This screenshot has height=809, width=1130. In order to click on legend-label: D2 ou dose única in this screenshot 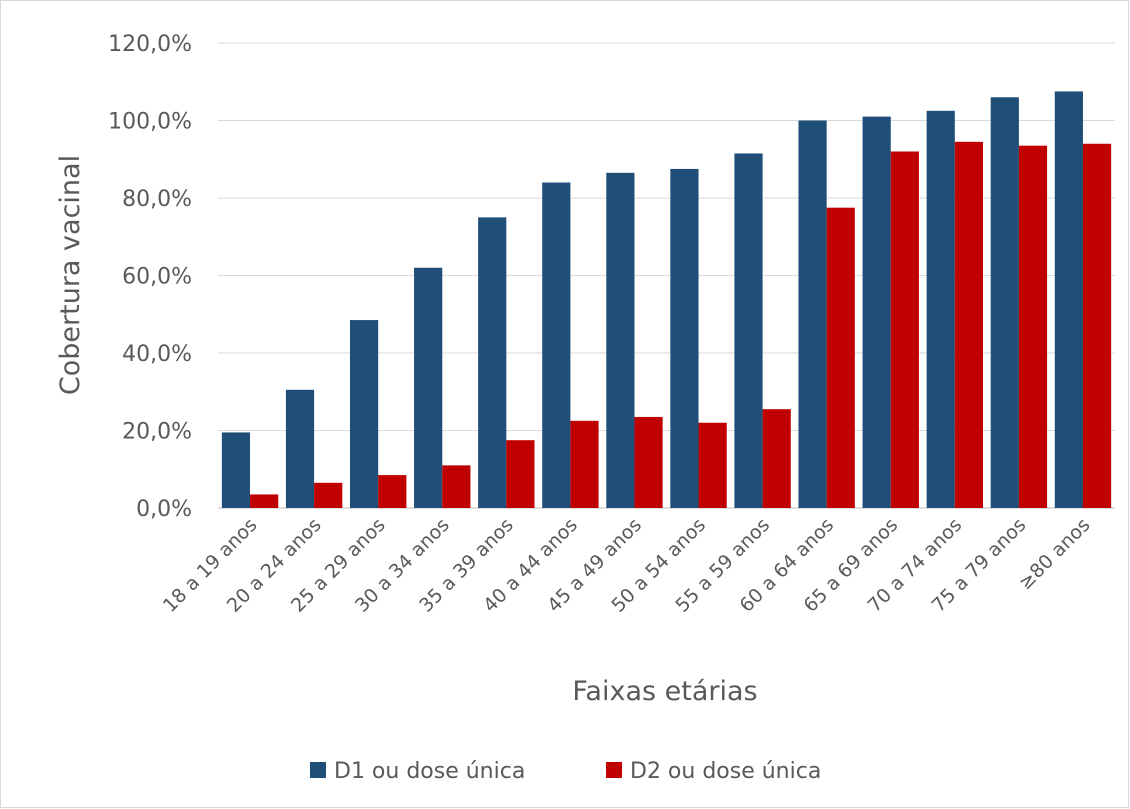, I will do `click(725, 771)`.